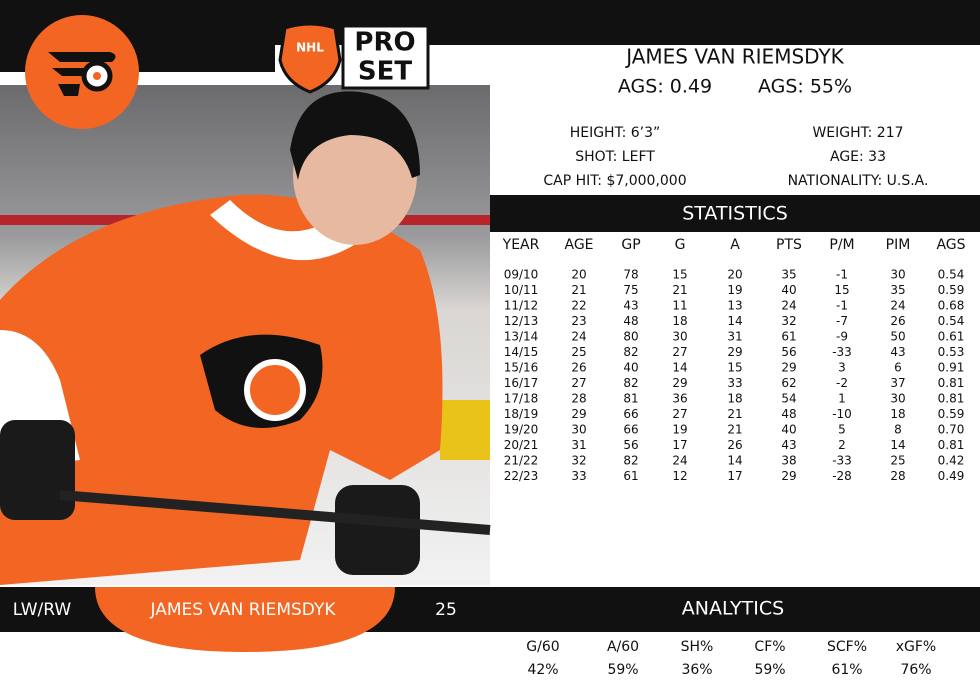  I want to click on stat-cell: 2, so click(842, 445).